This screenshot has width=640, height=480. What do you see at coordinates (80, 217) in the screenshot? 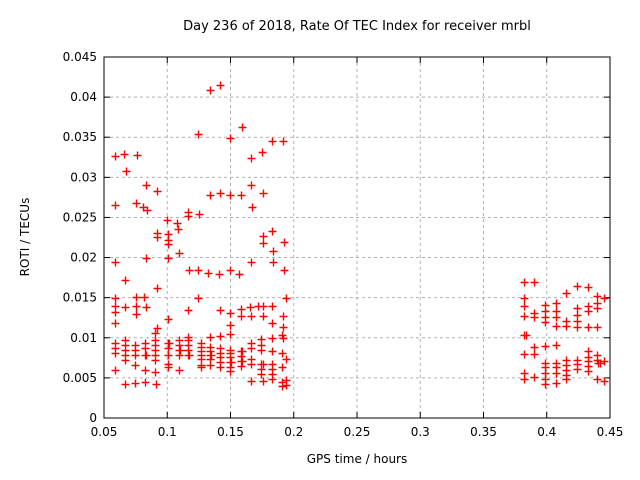
I see `svg-text: 0.025` at bounding box center [80, 217].